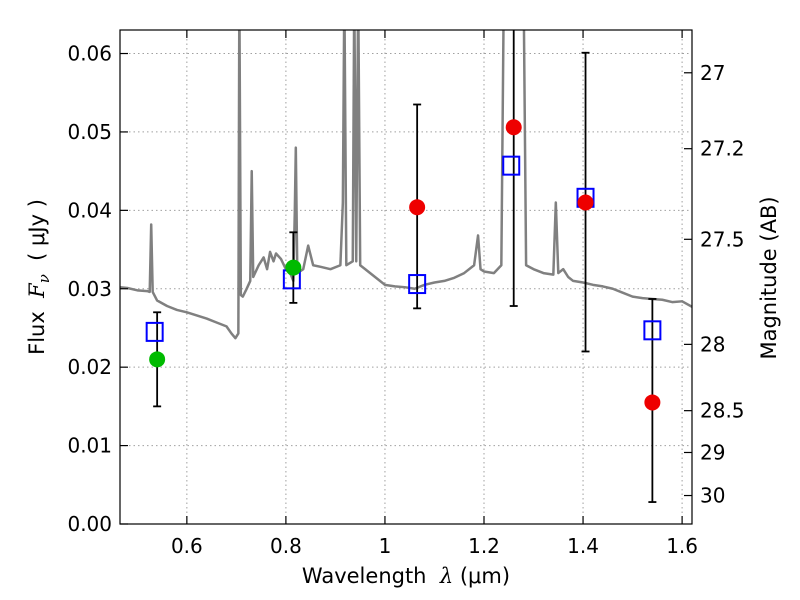  I want to click on magnitude-tick-label: 27.2, so click(722, 149).